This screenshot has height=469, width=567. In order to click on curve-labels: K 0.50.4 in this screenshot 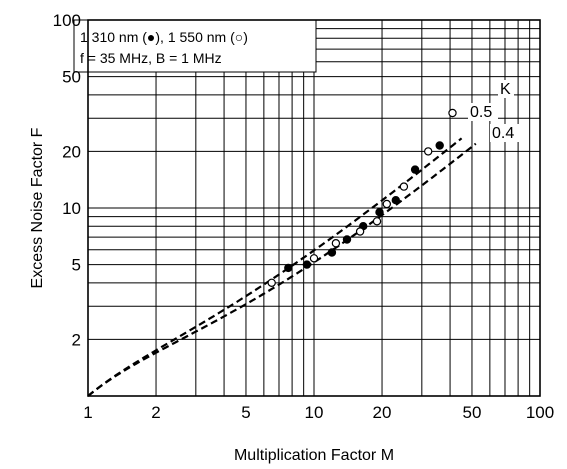, I will do `click(494, 111)`.